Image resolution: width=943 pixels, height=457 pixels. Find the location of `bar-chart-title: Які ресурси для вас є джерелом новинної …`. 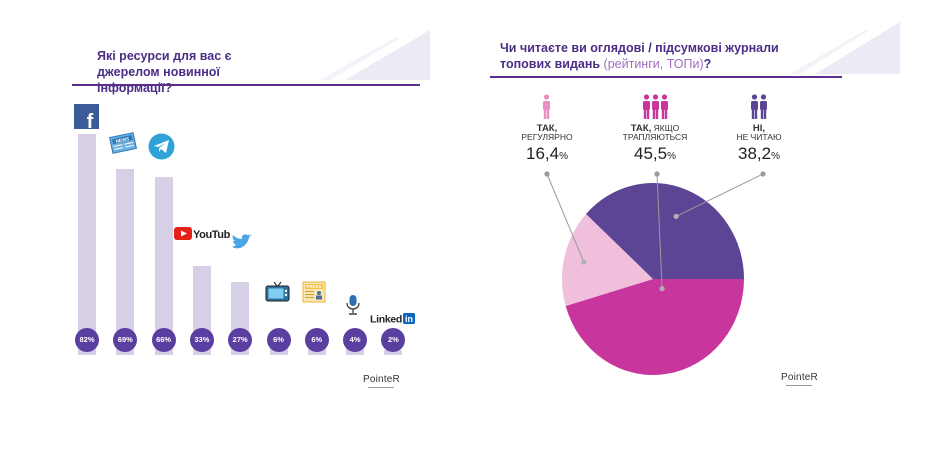

bar-chart-title: Які ресурси для вас є джерелом новинної … is located at coordinates (164, 72).